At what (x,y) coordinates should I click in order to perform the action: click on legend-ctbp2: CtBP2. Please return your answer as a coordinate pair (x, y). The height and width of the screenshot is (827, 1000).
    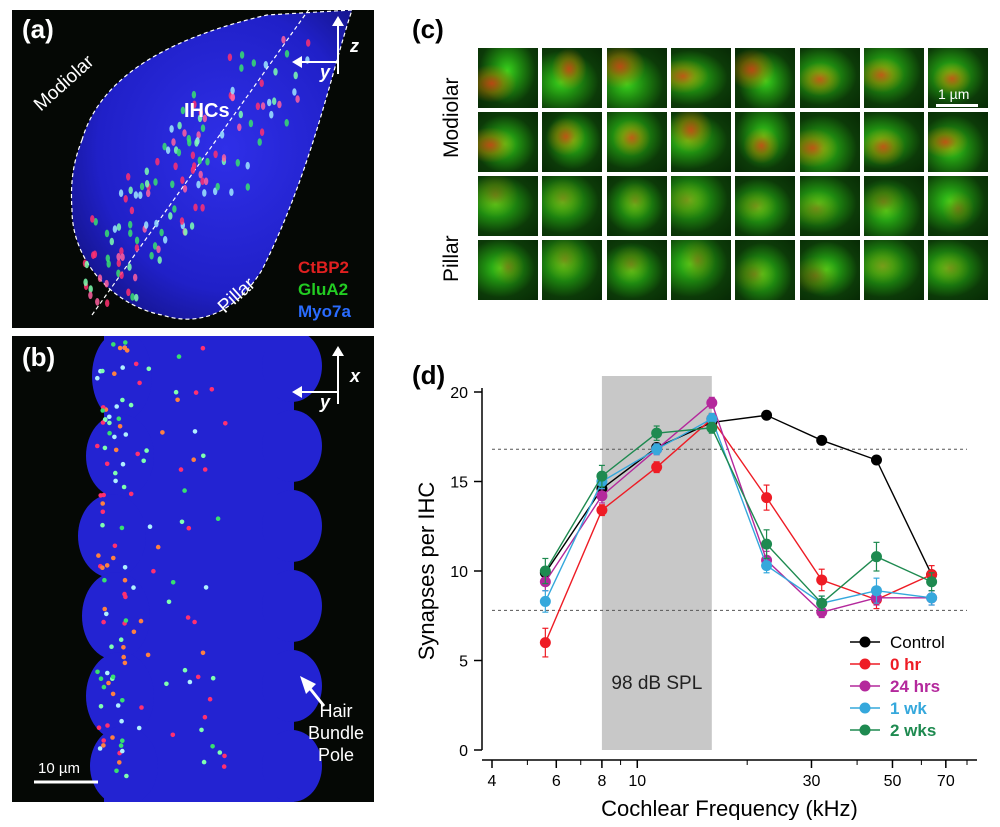
    Looking at the image, I should click on (324, 267).